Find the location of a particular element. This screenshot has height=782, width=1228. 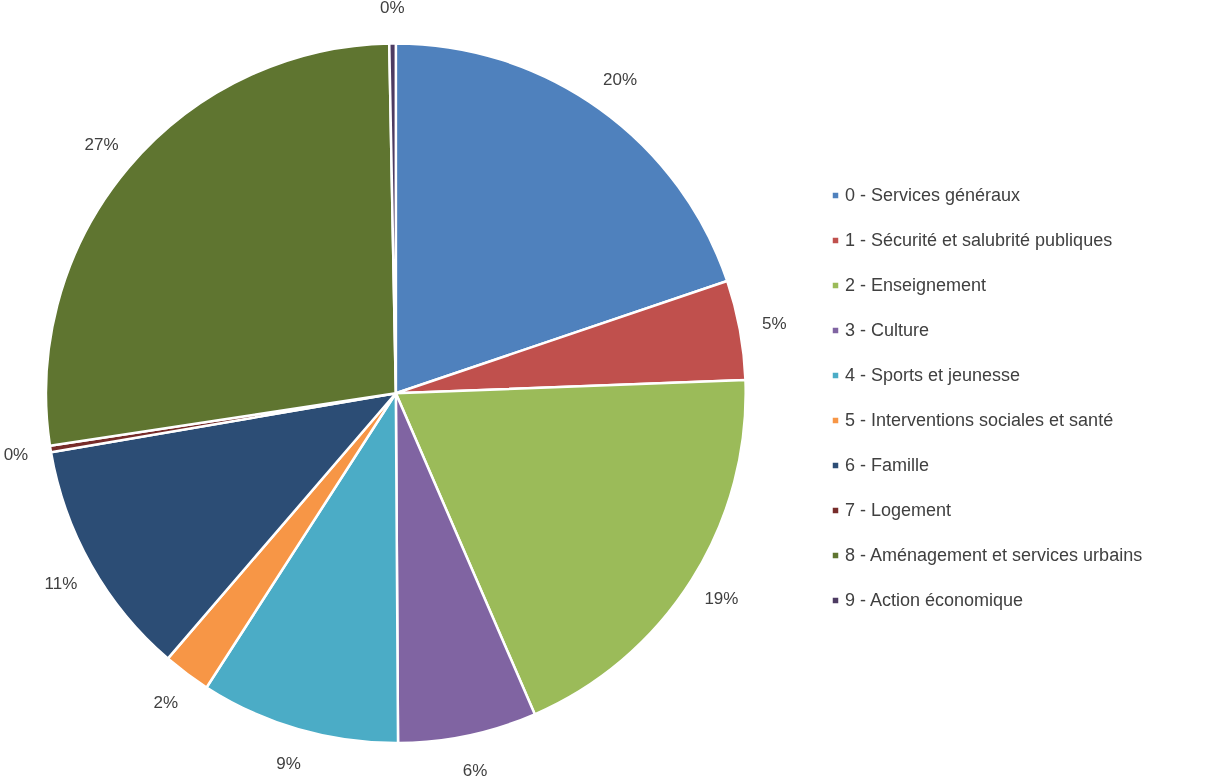

data-label: 9% is located at coordinates (288, 764).